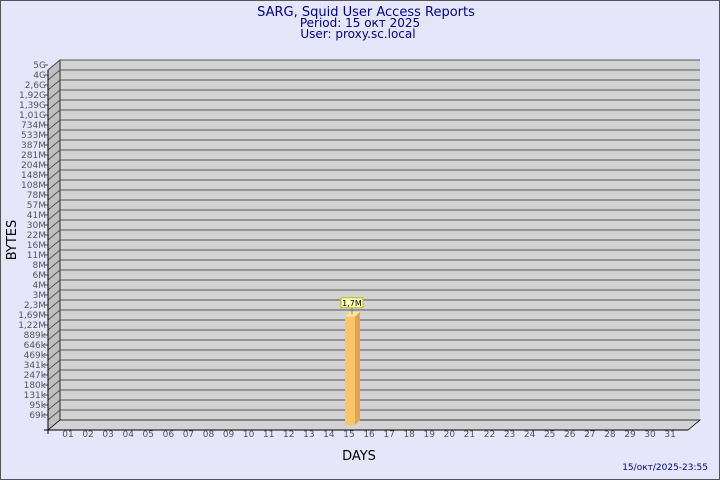 The width and height of the screenshot is (720, 480). Describe the element at coordinates (360, 23) in the screenshot. I see `chart-period: Period: 15 окт 2025` at that location.